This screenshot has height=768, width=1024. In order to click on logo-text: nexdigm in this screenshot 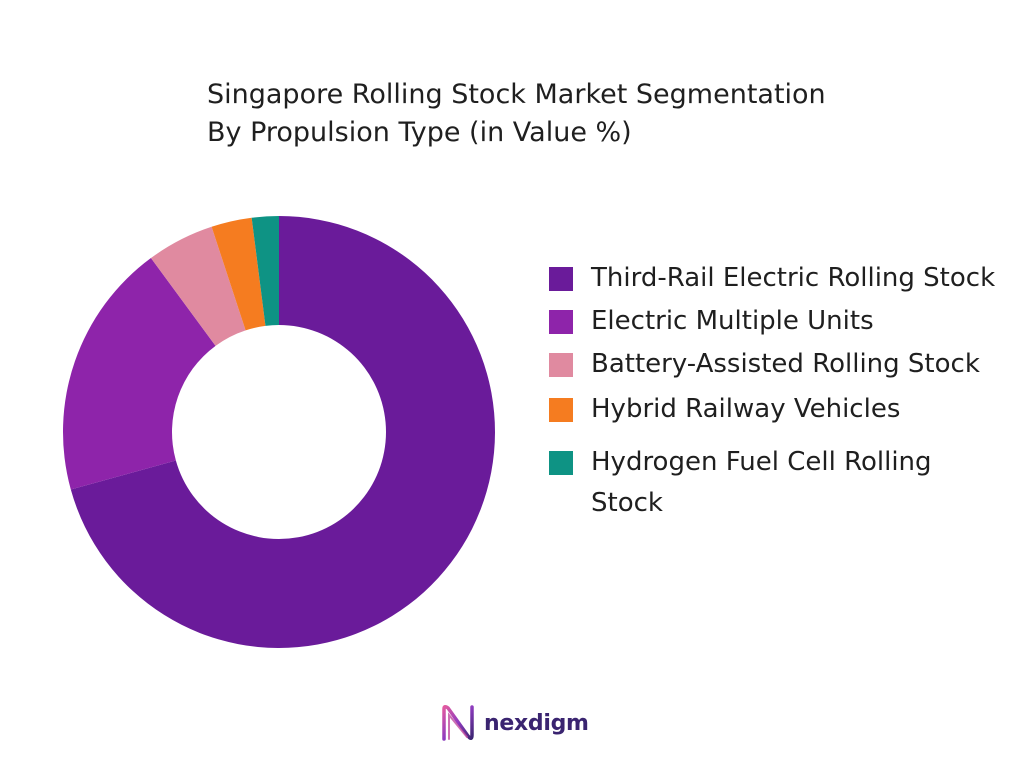, I will do `click(536, 723)`.